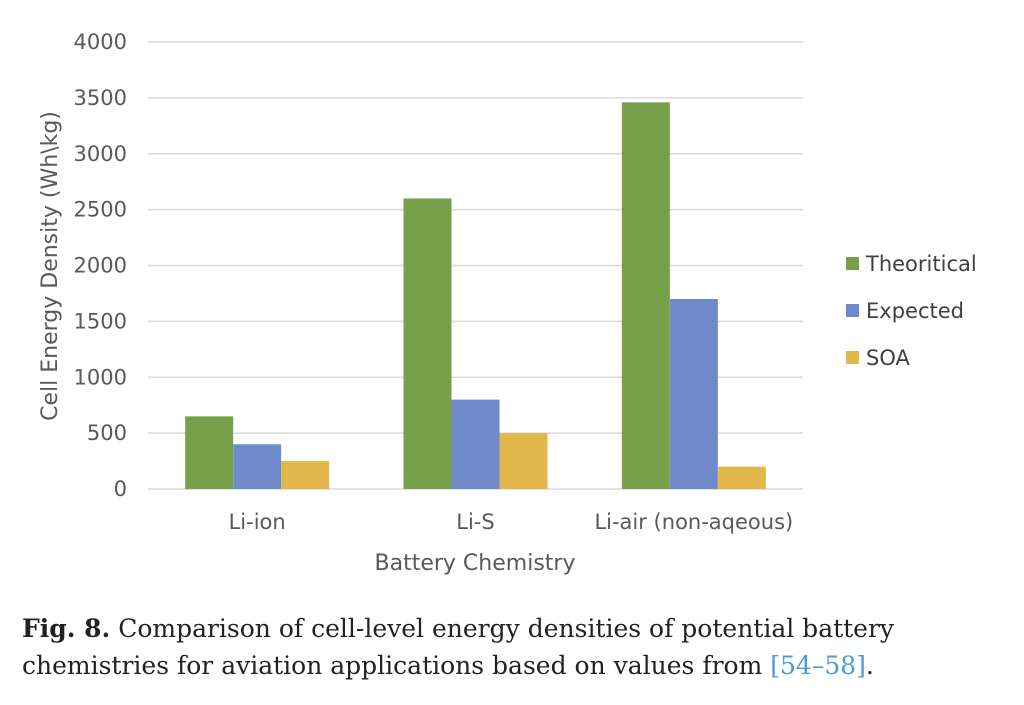 This screenshot has width=1024, height=705. I want to click on y-tick-label: 0, so click(120, 489).